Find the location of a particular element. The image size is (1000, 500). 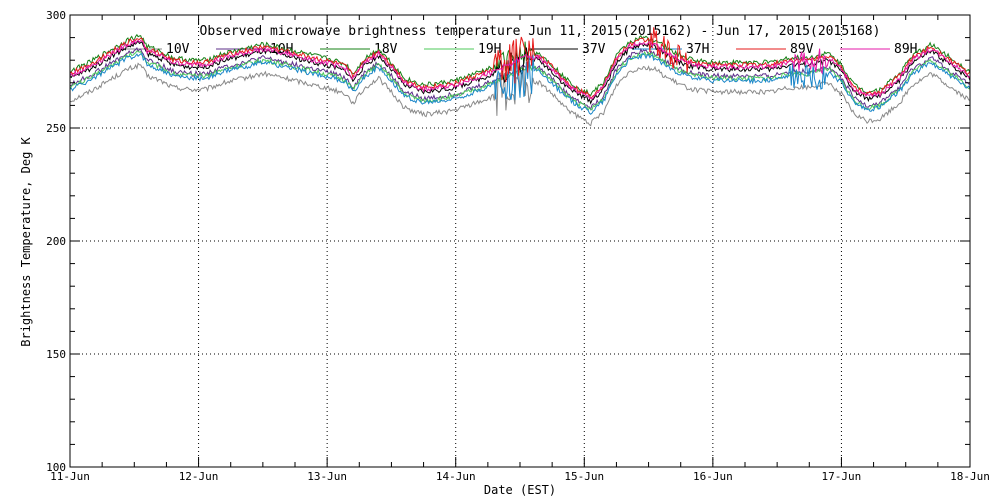

series-line-37h is located at coordinates (520, 84).